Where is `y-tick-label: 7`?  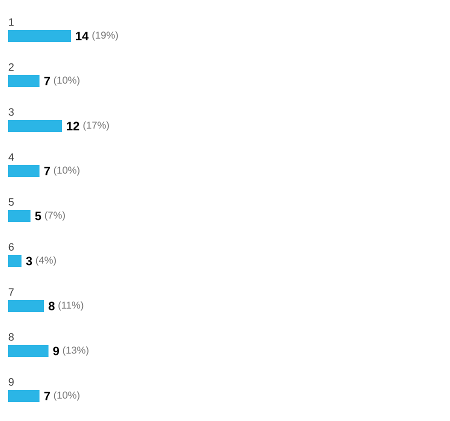
y-tick-label: 7 is located at coordinates (11, 292).